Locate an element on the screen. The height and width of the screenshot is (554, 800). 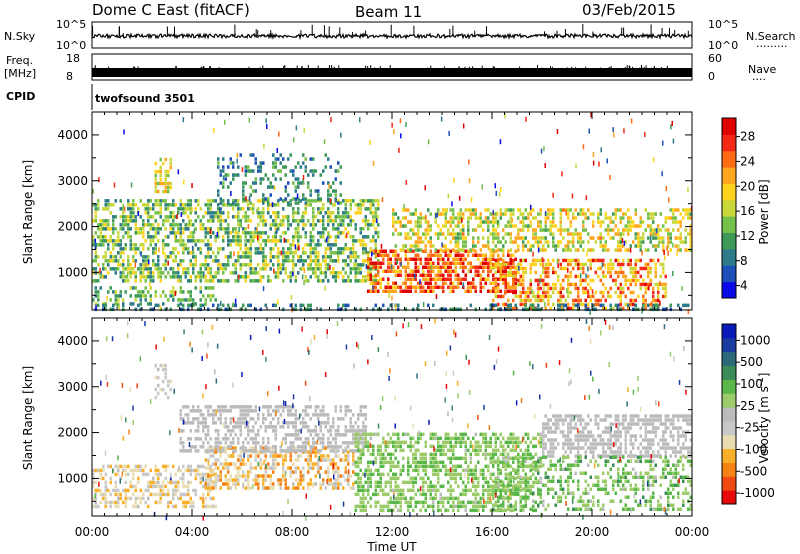
colorbar-tick-label: 20 is located at coordinates (747, 186).